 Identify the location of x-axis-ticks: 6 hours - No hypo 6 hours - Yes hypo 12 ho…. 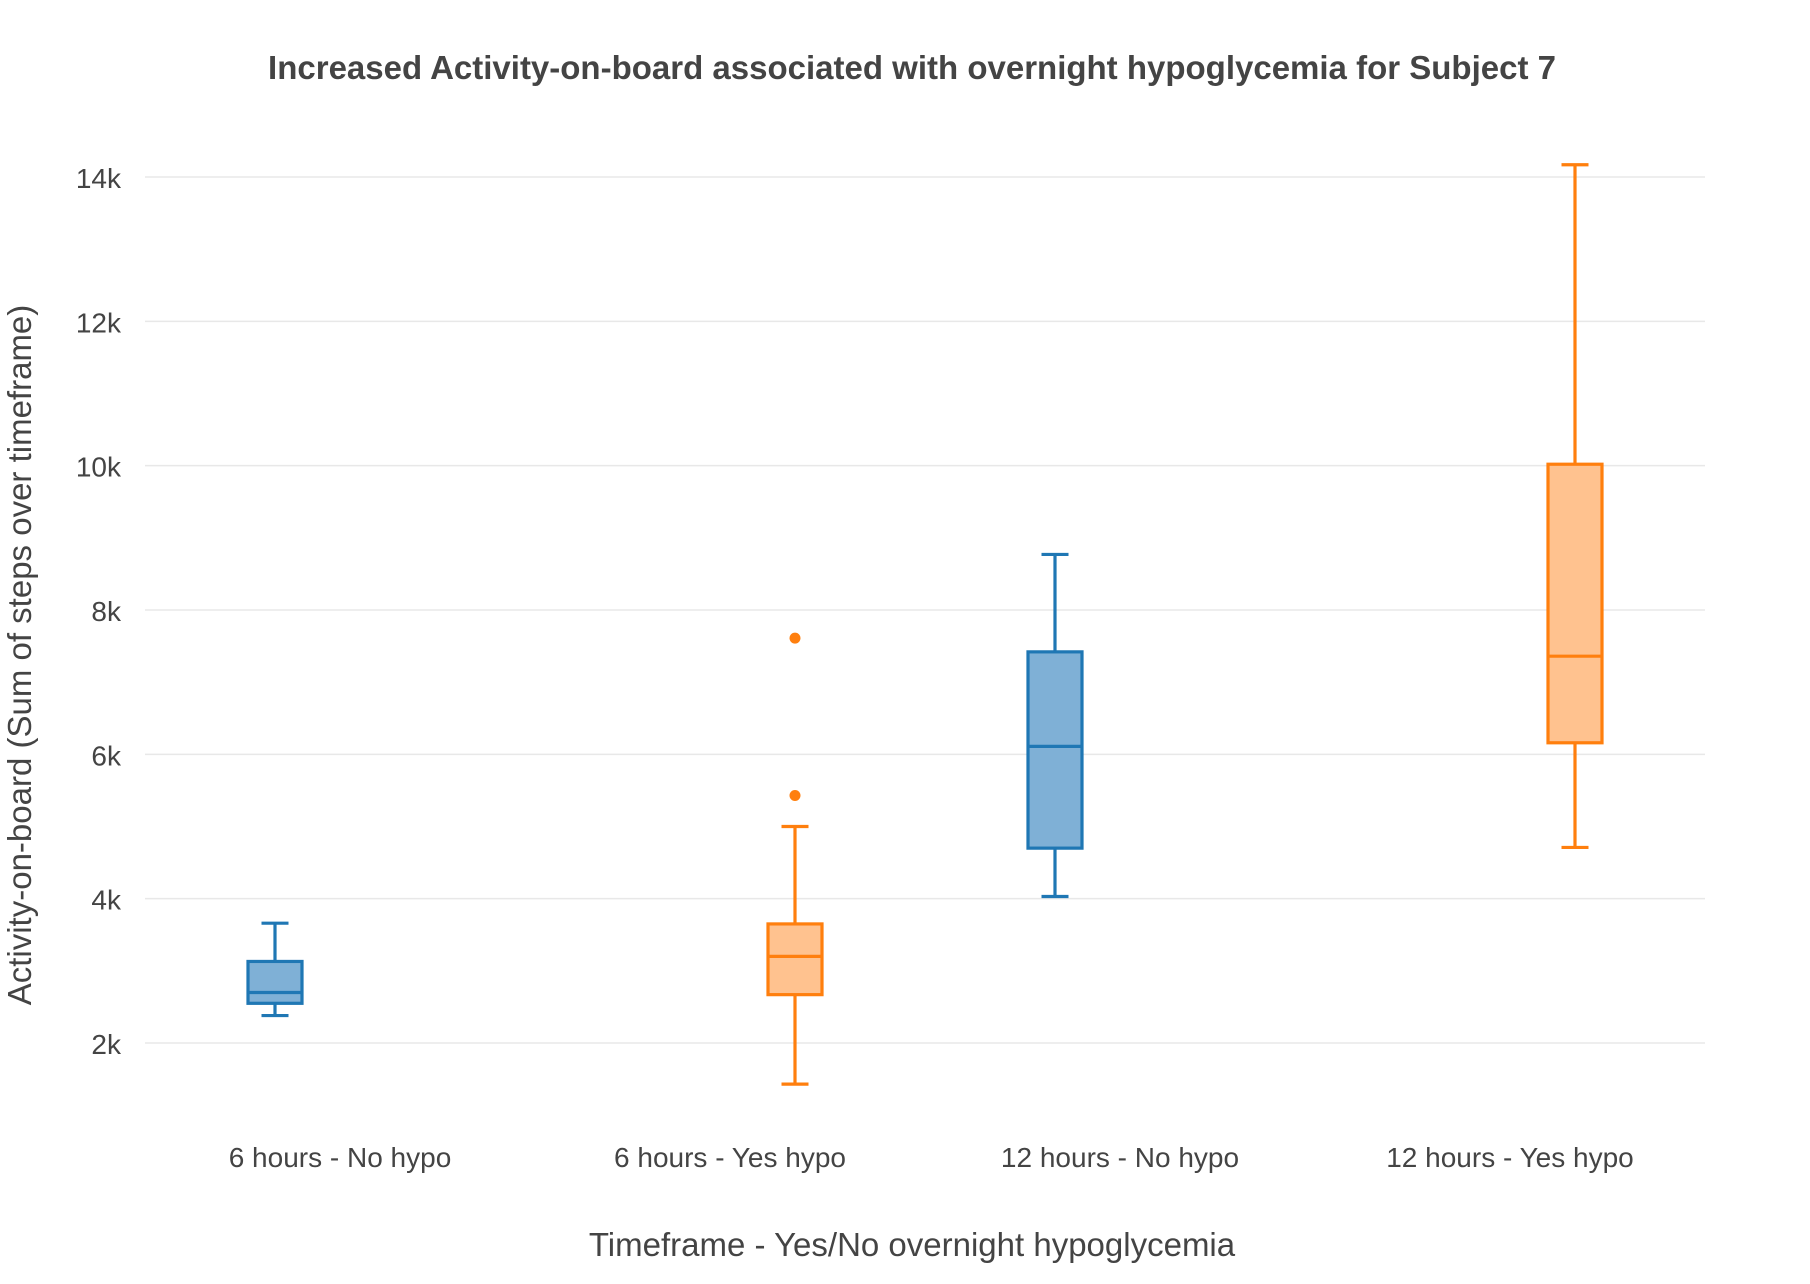
(931, 1157).